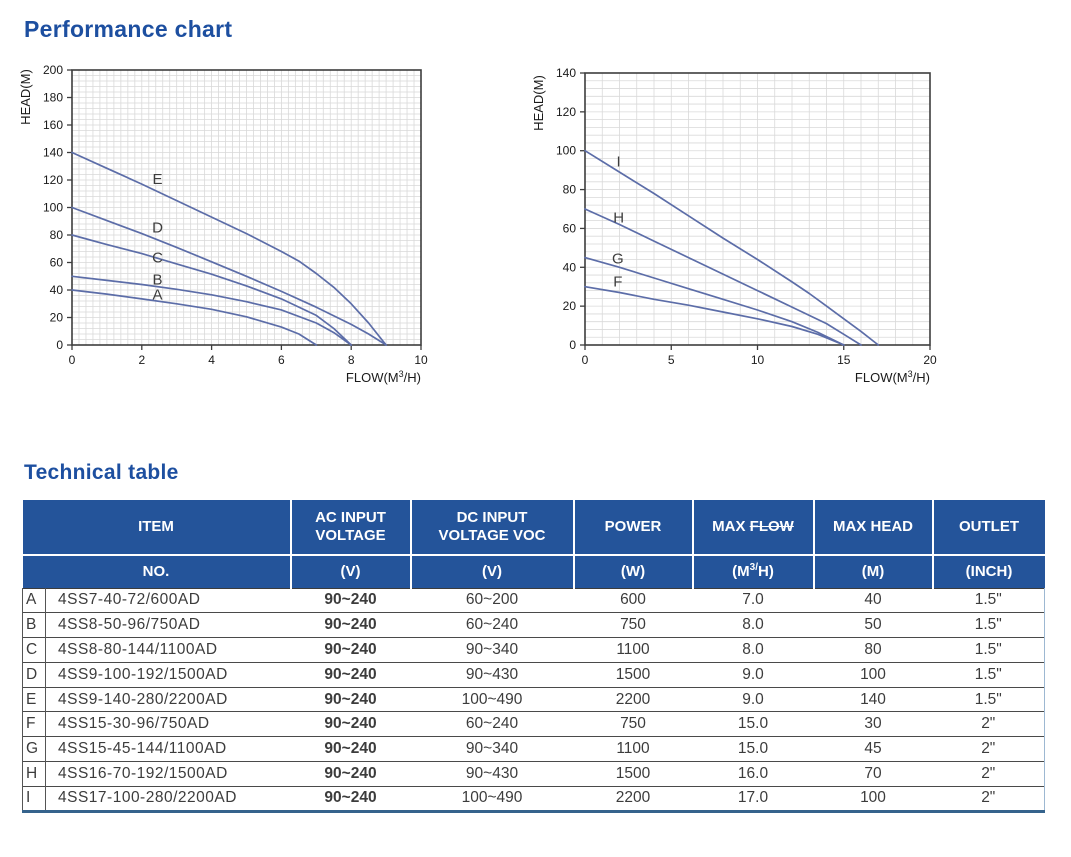  What do you see at coordinates (873, 699) in the screenshot?
I see `cell-max-head: 140` at bounding box center [873, 699].